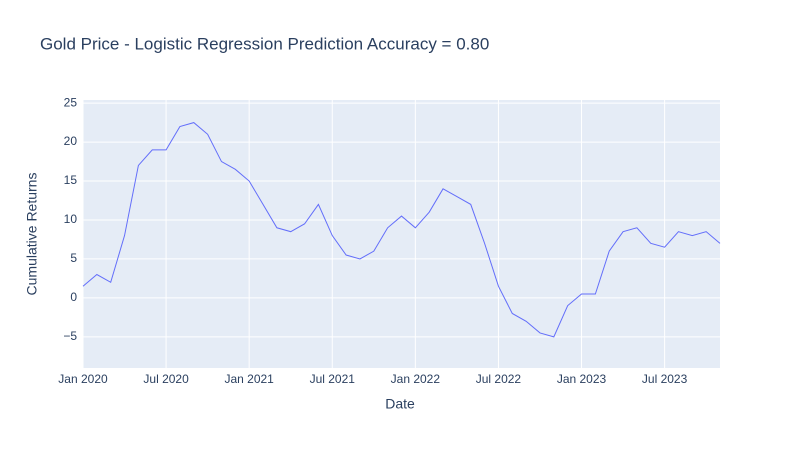  Describe the element at coordinates (71, 102) in the screenshot. I see `y-tick-label: 25` at that location.